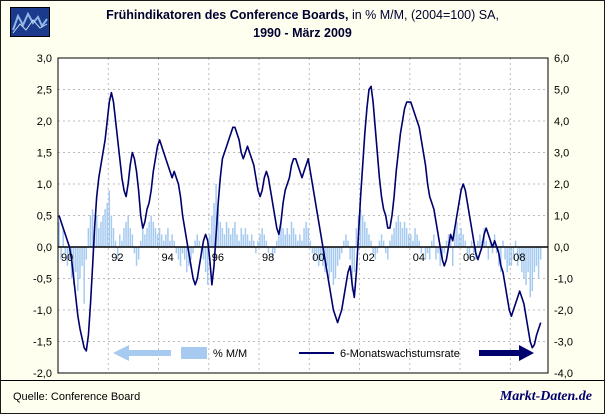 The image size is (605, 414). Describe the element at coordinates (293, 258) in the screenshot. I see `x-axis-labels: 90 92 94 96 98 00 02 04 06 08` at that location.